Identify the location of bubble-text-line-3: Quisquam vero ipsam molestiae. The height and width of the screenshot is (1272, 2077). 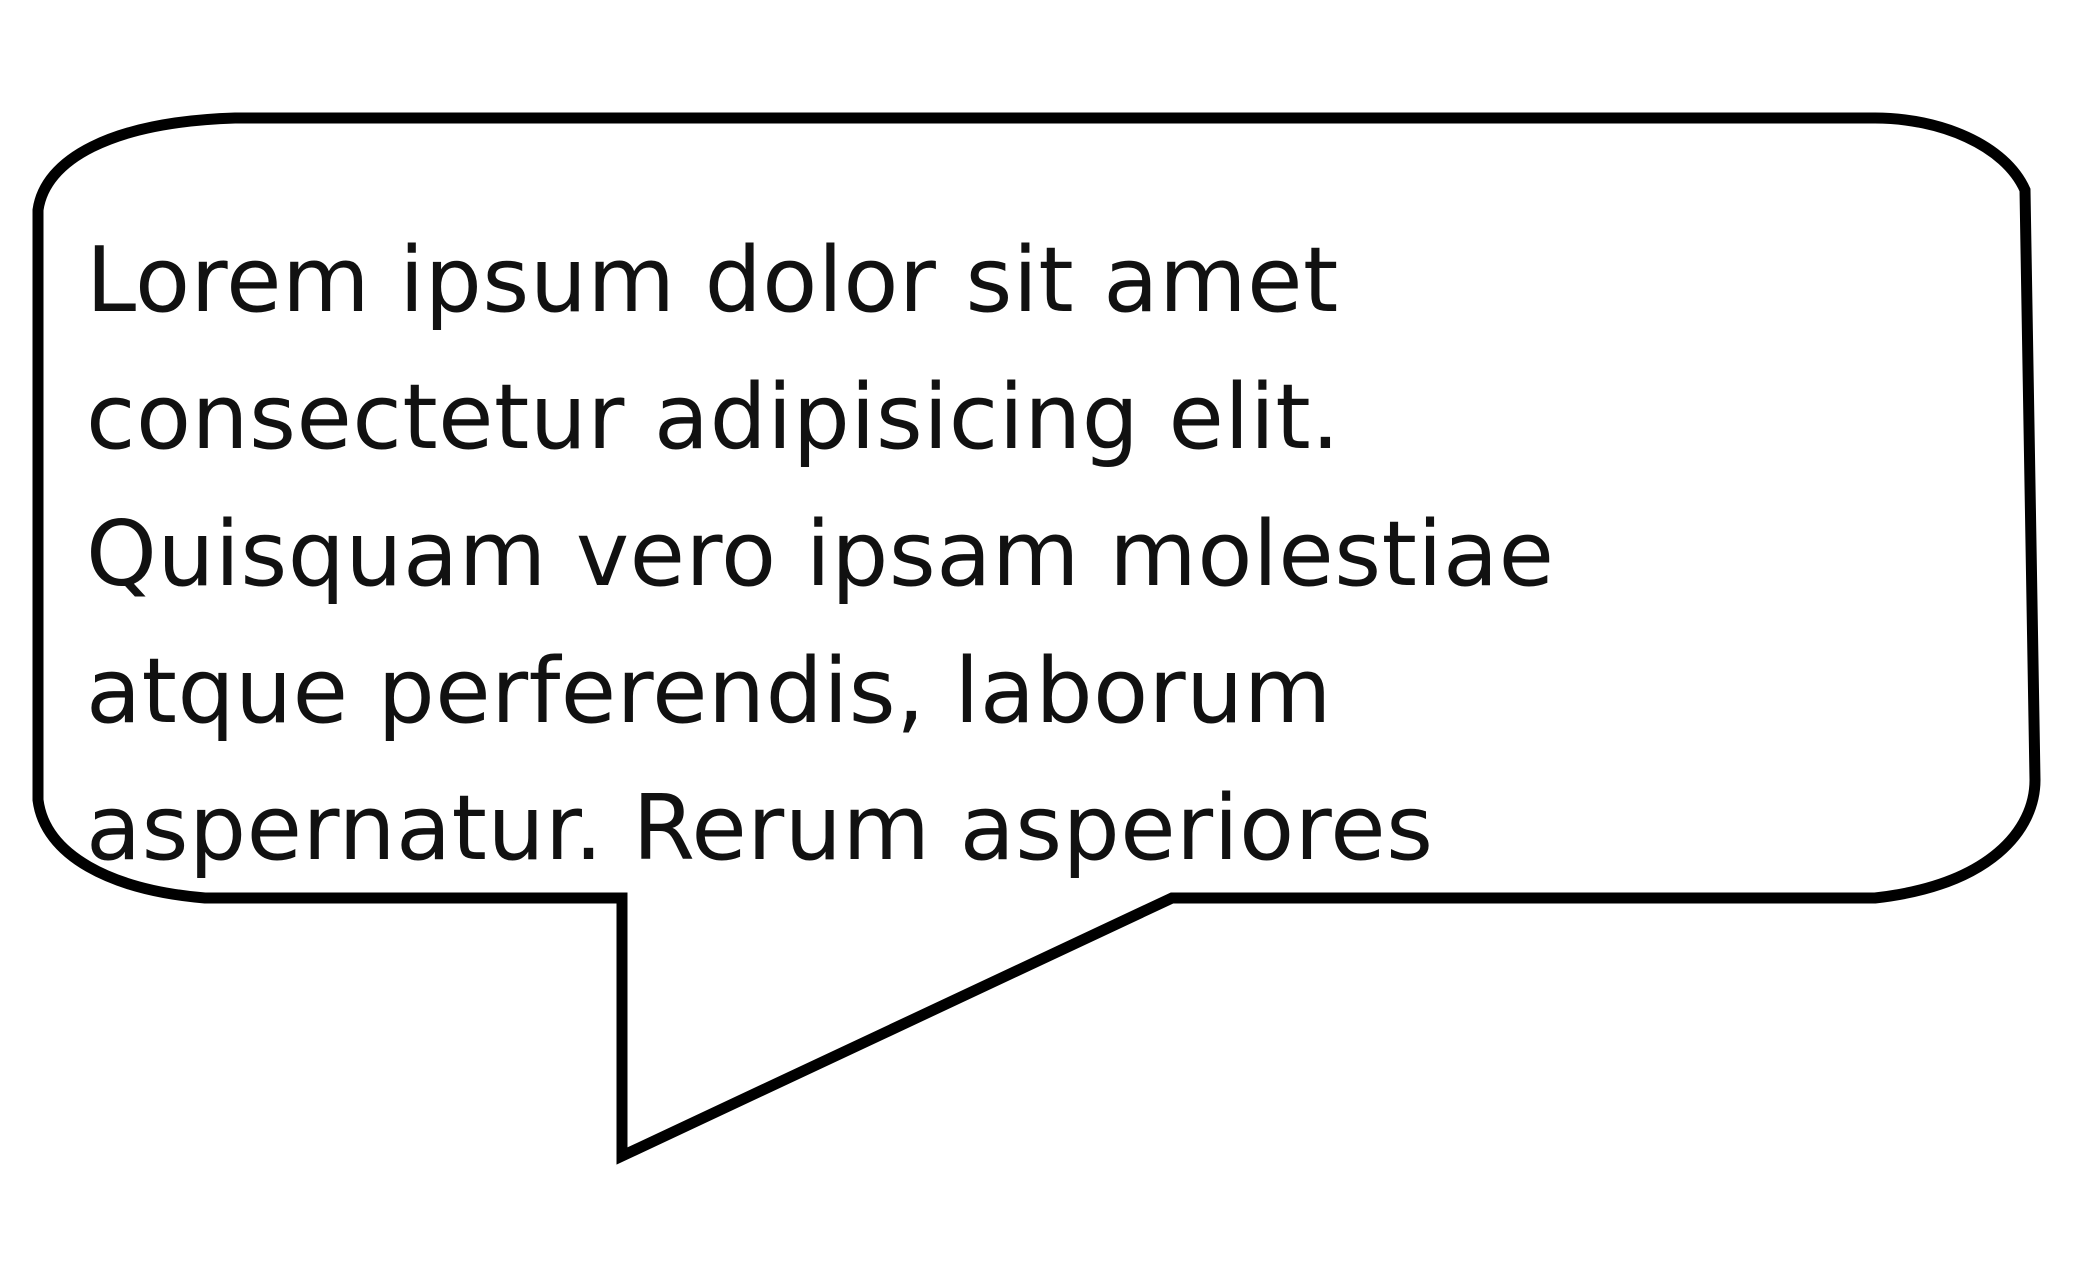
(820, 554).